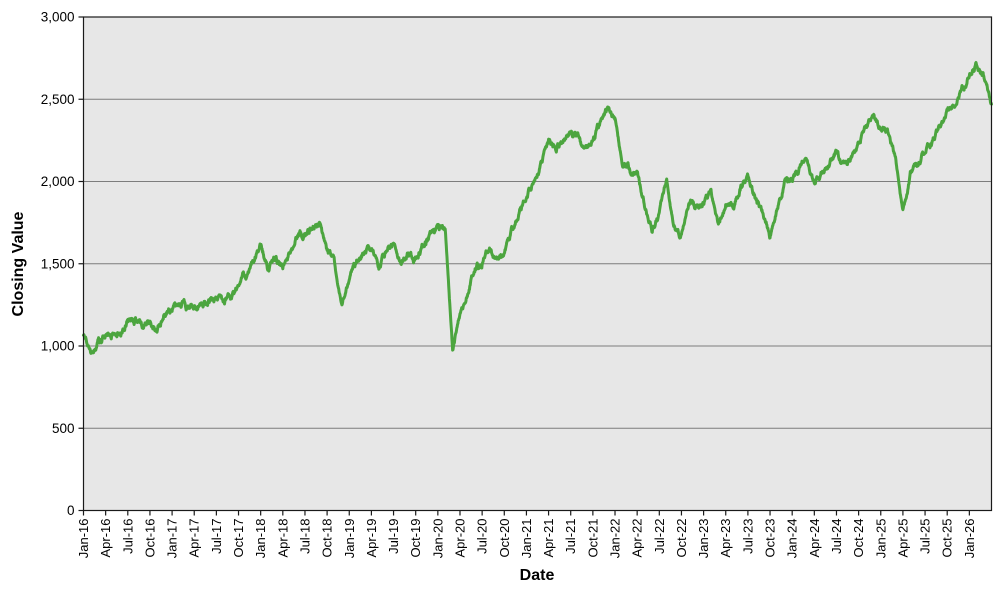 This screenshot has width=1000, height=600. I want to click on x-tick-label: Oct-17, so click(238, 538).